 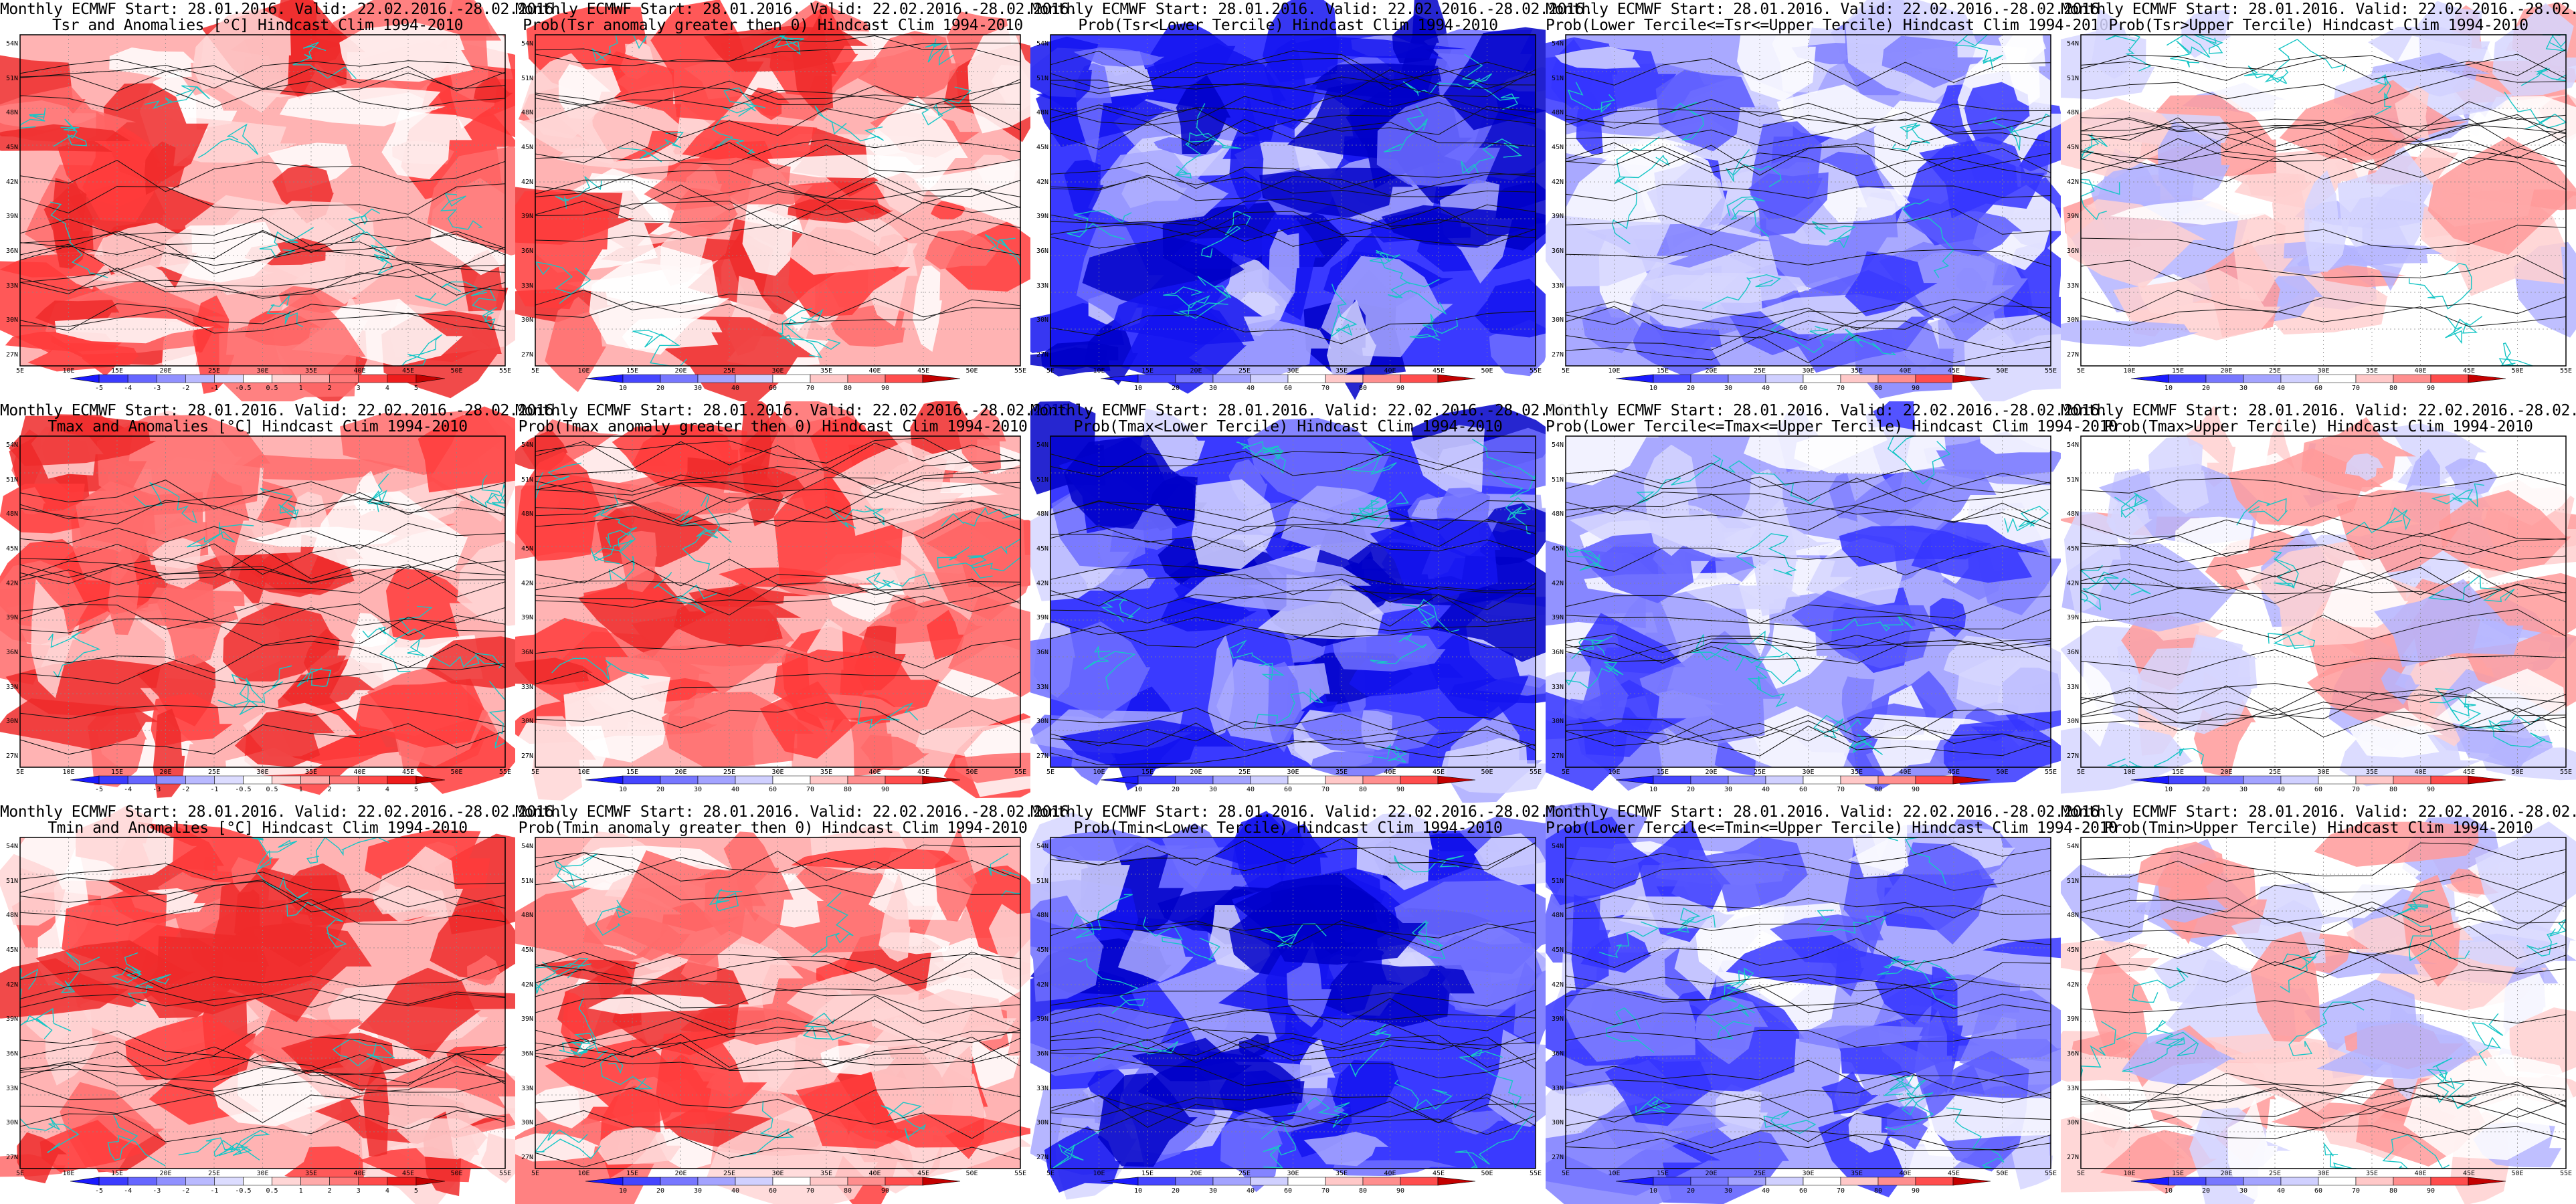 What do you see at coordinates (1803, 200) in the screenshot?
I see `map-canvas` at bounding box center [1803, 200].